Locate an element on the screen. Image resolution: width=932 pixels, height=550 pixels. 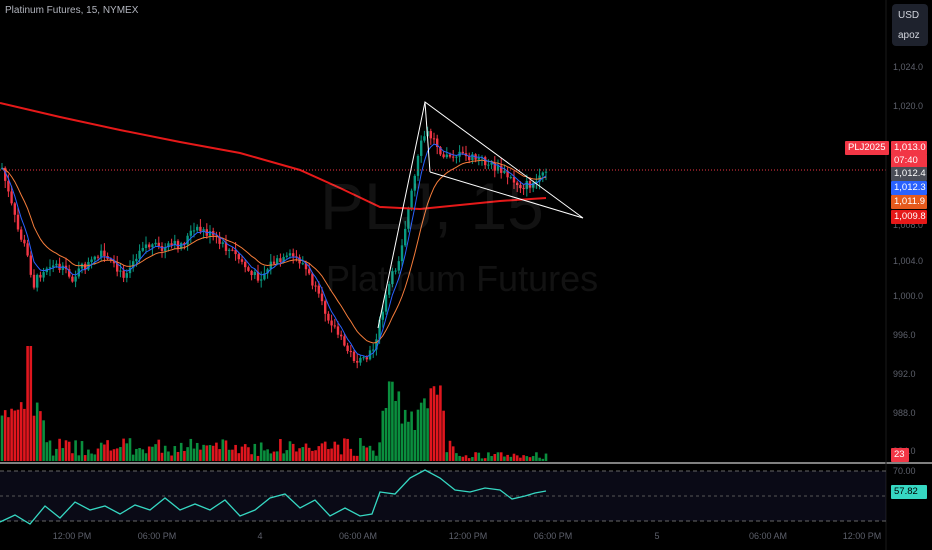
flag-pattern-drawing is located at coordinates (480, 215).